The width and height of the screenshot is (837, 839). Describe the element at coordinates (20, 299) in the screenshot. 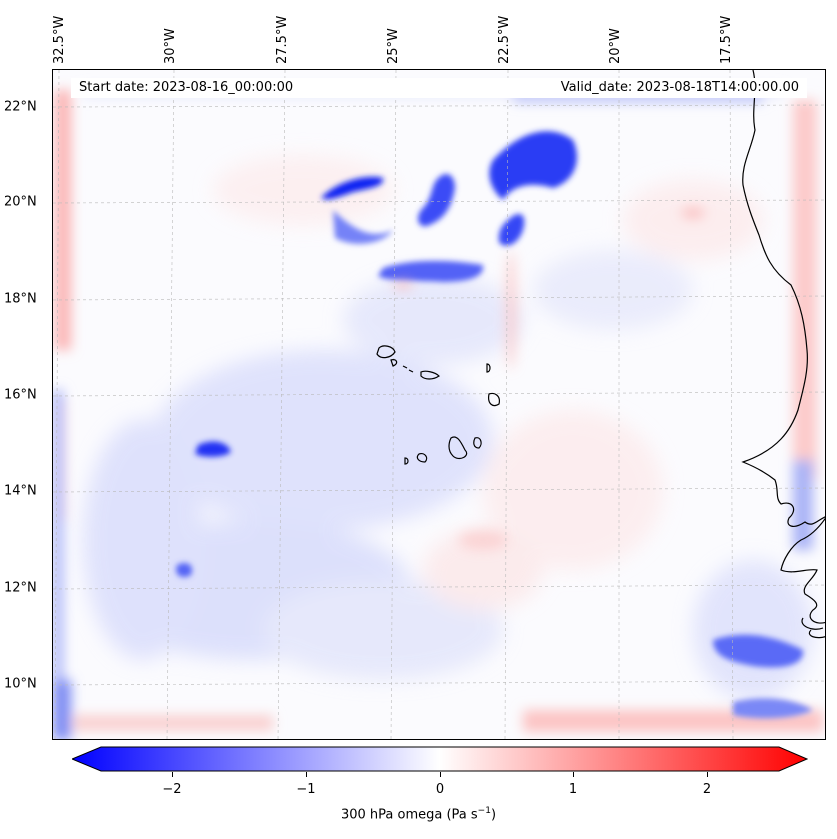

I see `lat-label-18n: 18°N` at that location.